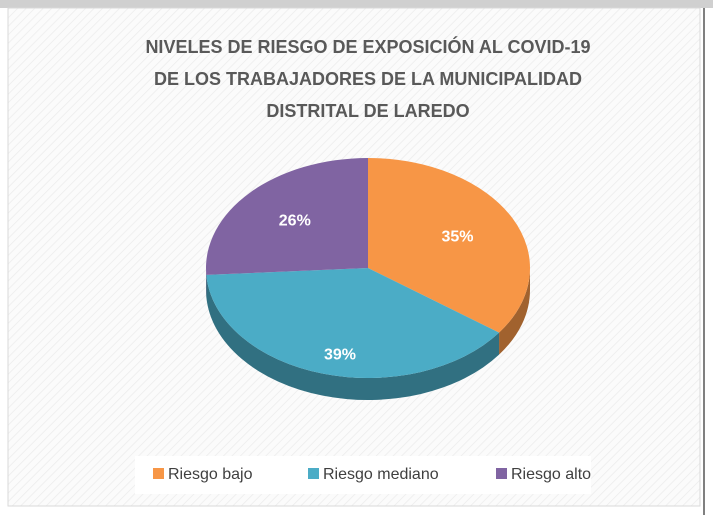  Describe the element at coordinates (551, 474) in the screenshot. I see `legend-label: Riesgo alto` at that location.